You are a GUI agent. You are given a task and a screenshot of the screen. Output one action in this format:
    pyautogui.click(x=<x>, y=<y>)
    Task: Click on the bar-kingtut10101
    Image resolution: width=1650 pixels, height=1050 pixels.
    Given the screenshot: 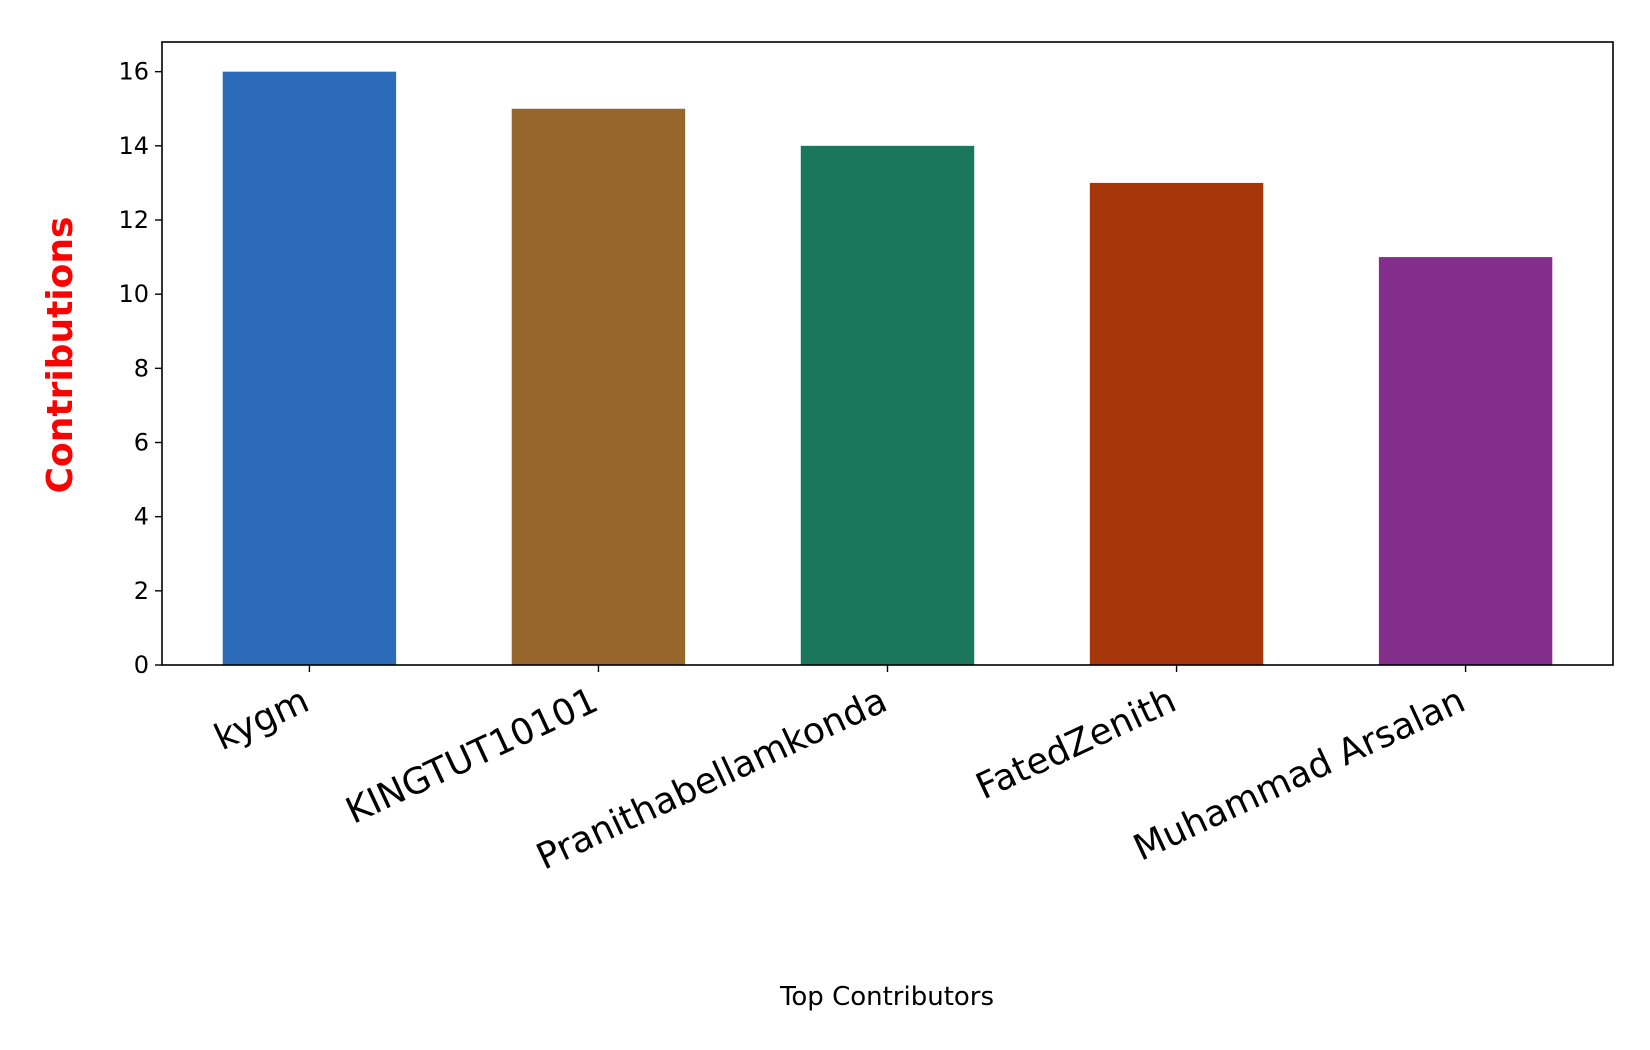 What is the action you would take?
    pyautogui.click(x=598, y=386)
    